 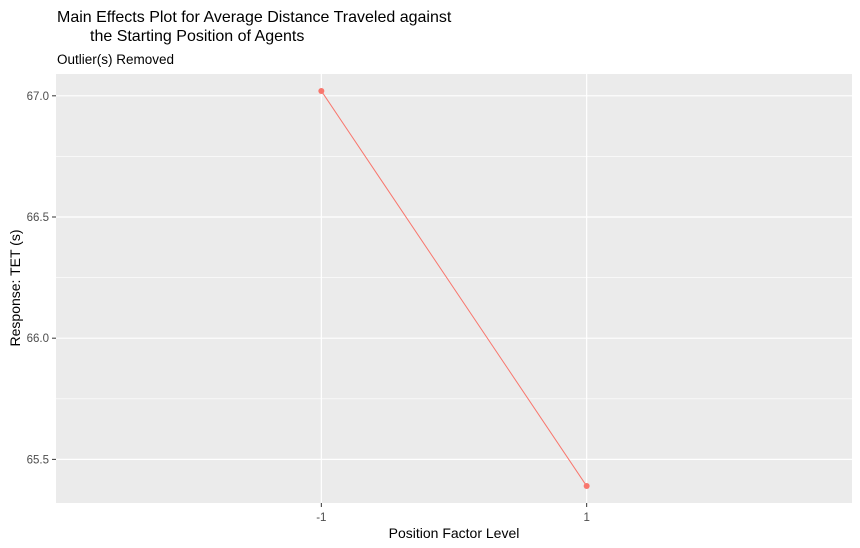 What do you see at coordinates (586, 518) in the screenshot?
I see `x-tick-label: 1` at bounding box center [586, 518].